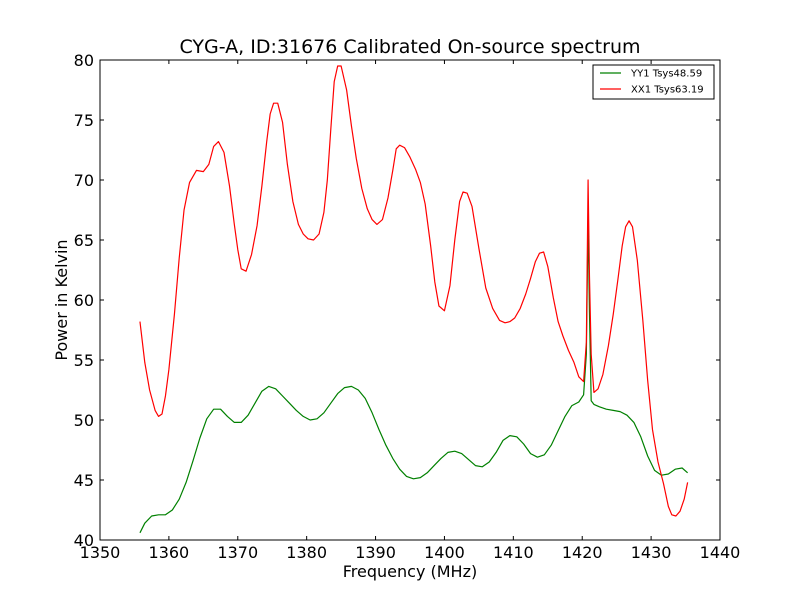 Image resolution: width=800 pixels, height=600 pixels. Describe the element at coordinates (444, 552) in the screenshot. I see `x-tick-label: 1400` at that location.